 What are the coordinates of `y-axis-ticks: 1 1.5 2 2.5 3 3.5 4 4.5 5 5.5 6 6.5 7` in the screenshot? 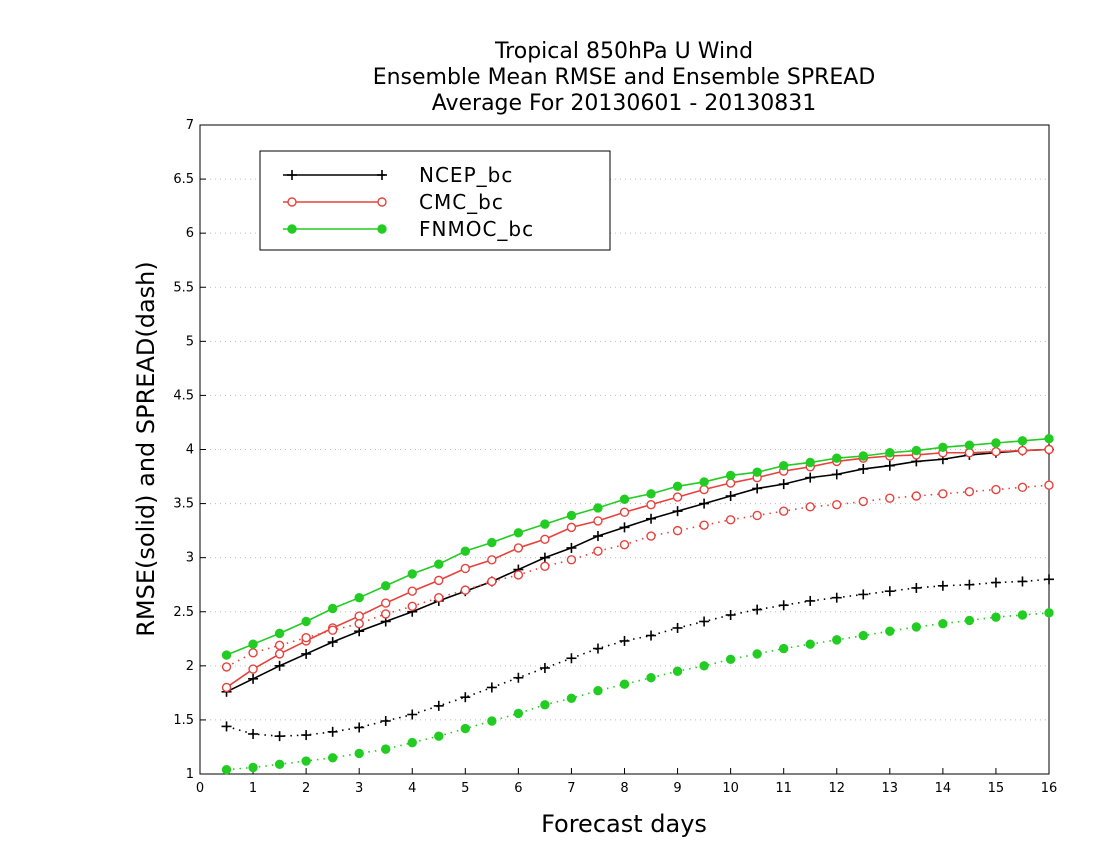 It's located at (189, 450).